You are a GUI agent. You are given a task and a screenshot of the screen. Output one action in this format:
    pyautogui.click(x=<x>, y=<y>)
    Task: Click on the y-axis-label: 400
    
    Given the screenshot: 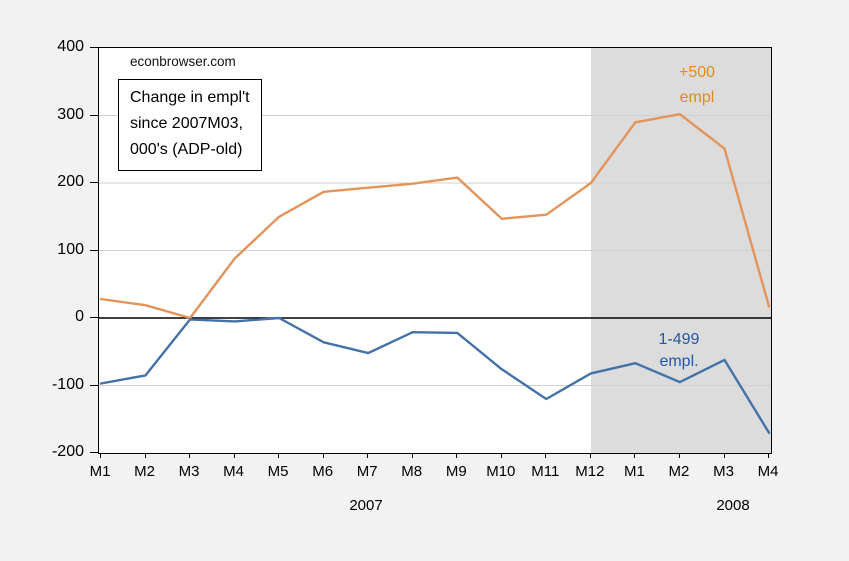 What is the action you would take?
    pyautogui.click(x=70, y=46)
    